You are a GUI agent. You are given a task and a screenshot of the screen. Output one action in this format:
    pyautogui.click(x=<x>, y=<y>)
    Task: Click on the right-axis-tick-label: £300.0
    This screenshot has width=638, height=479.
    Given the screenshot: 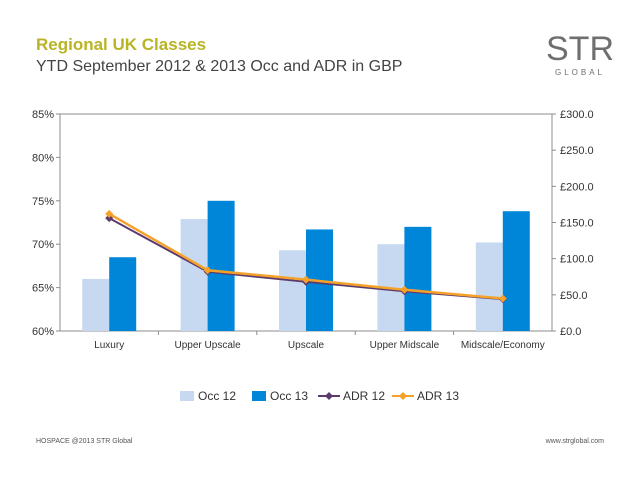 What is the action you would take?
    pyautogui.click(x=577, y=115)
    